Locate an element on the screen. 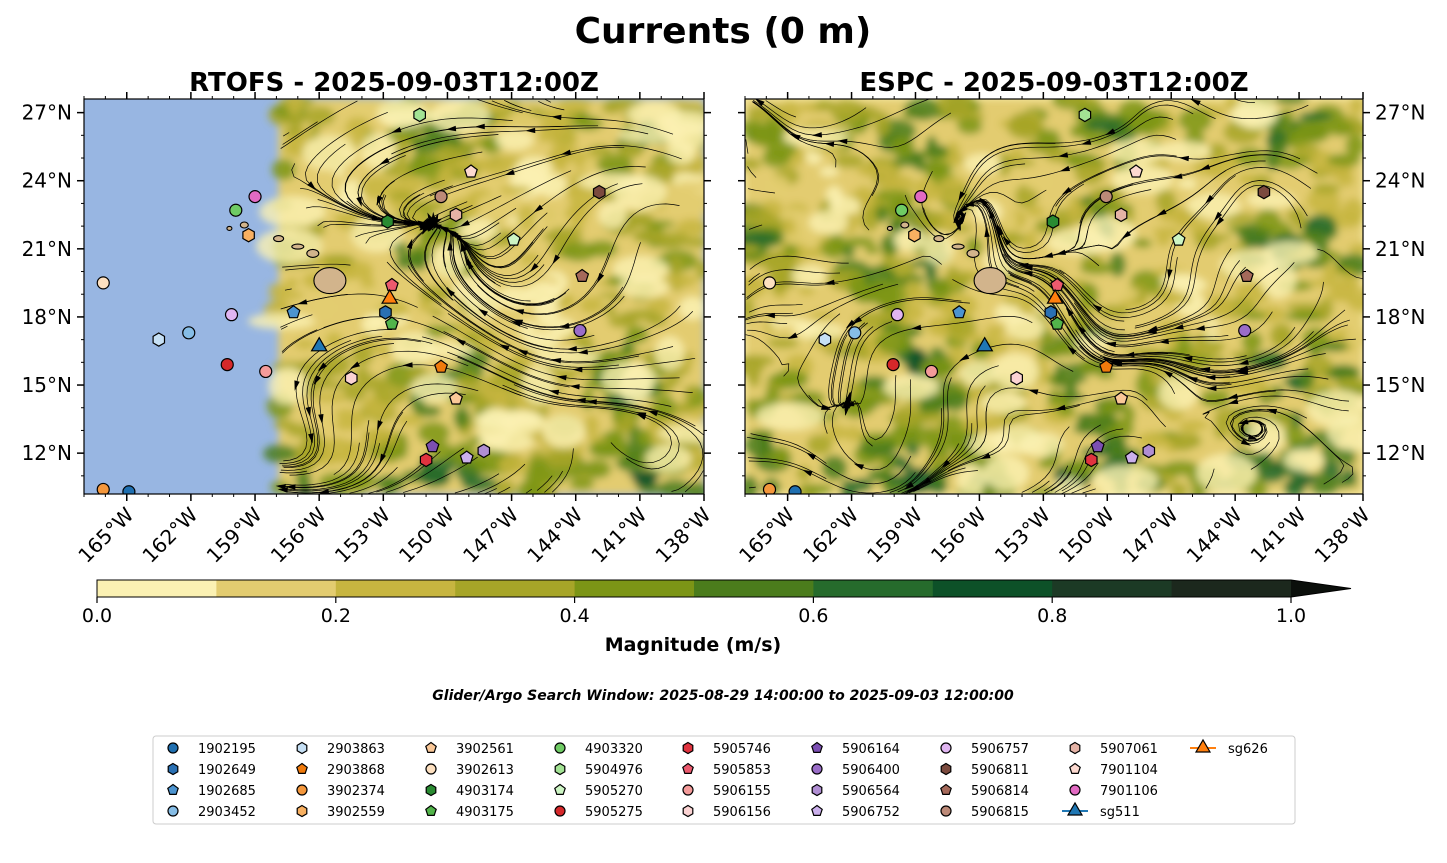  legend-label: 4903320 is located at coordinates (614, 749).